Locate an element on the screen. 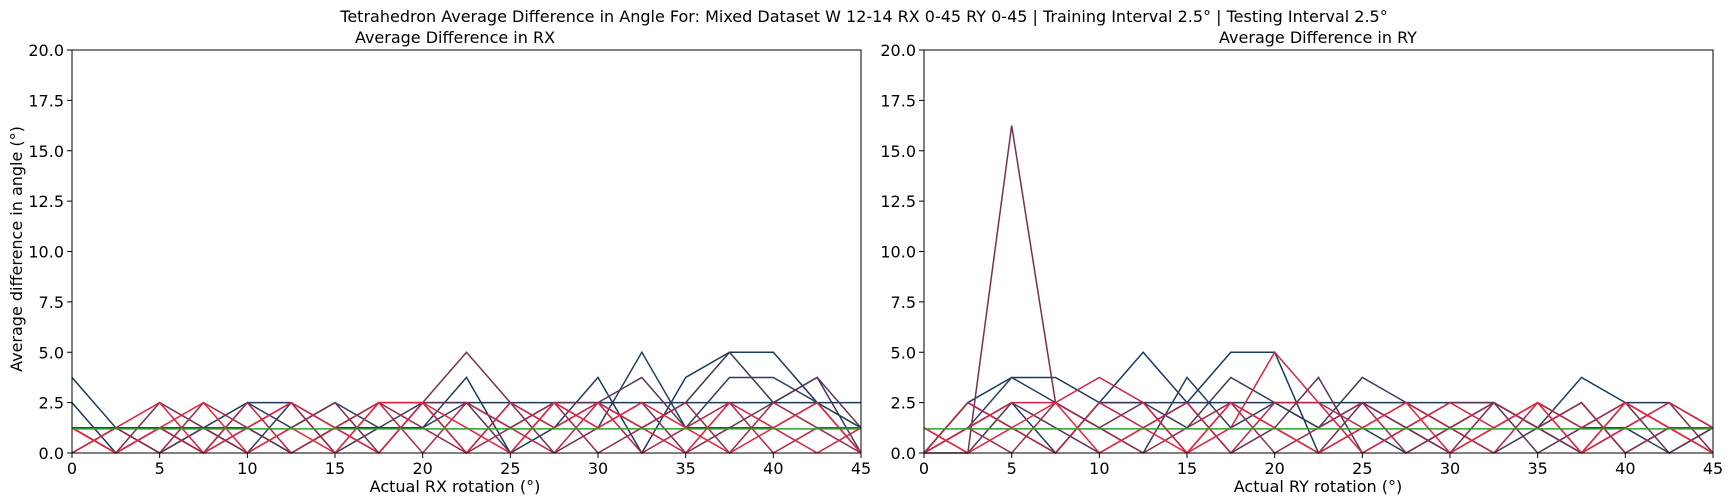 This screenshot has width=1728, height=504. ry-x-tick-label: 15 is located at coordinates (1187, 468).